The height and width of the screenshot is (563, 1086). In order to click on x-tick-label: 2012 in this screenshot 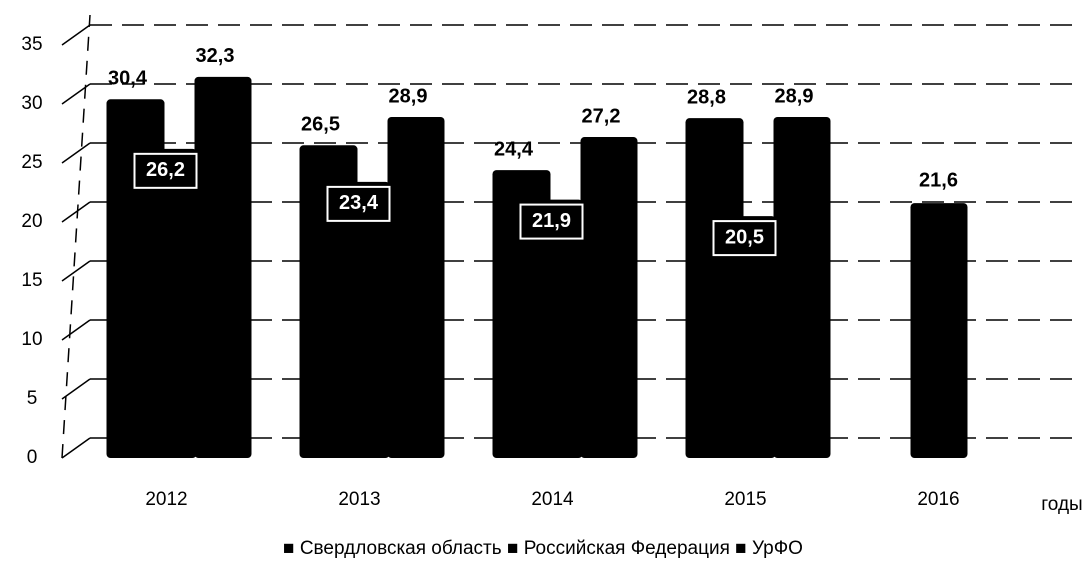, I will do `click(166, 499)`.